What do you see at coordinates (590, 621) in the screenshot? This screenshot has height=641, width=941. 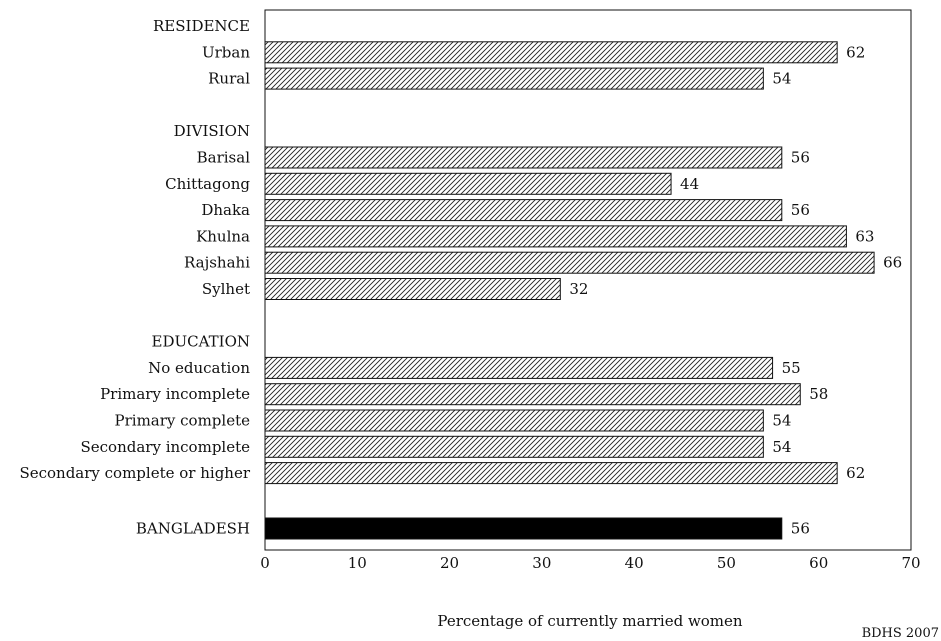 I see `x-axis-title: Percentage of currently married women` at bounding box center [590, 621].